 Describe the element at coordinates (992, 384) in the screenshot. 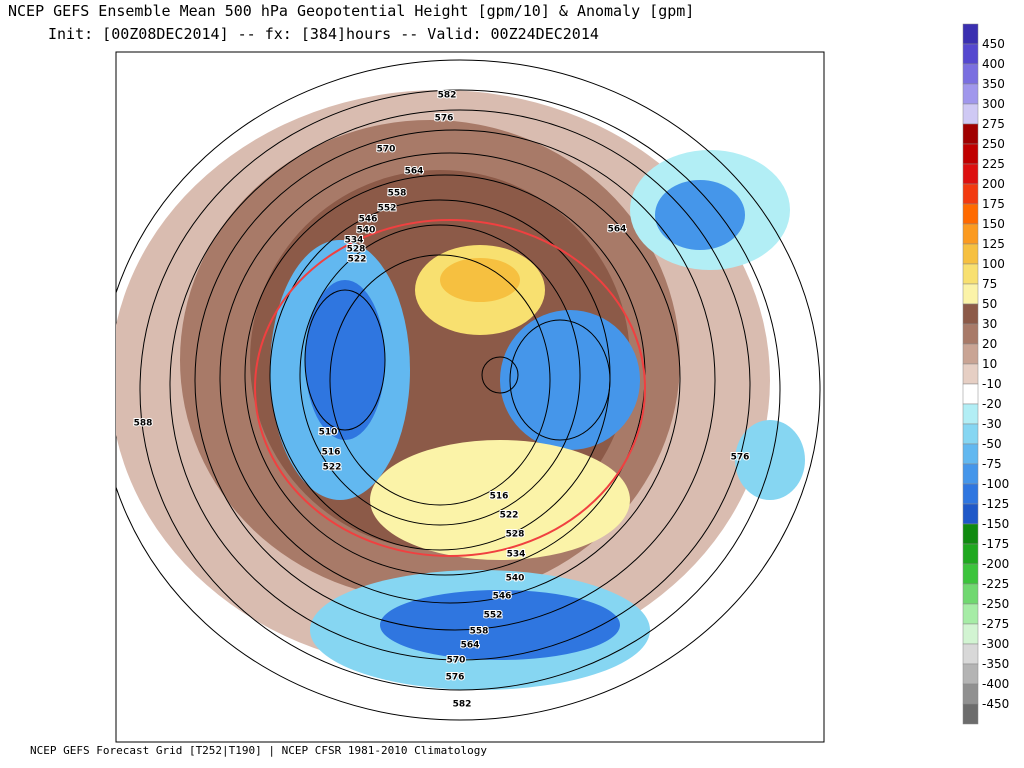

I see `colorbar-label: -10` at that location.